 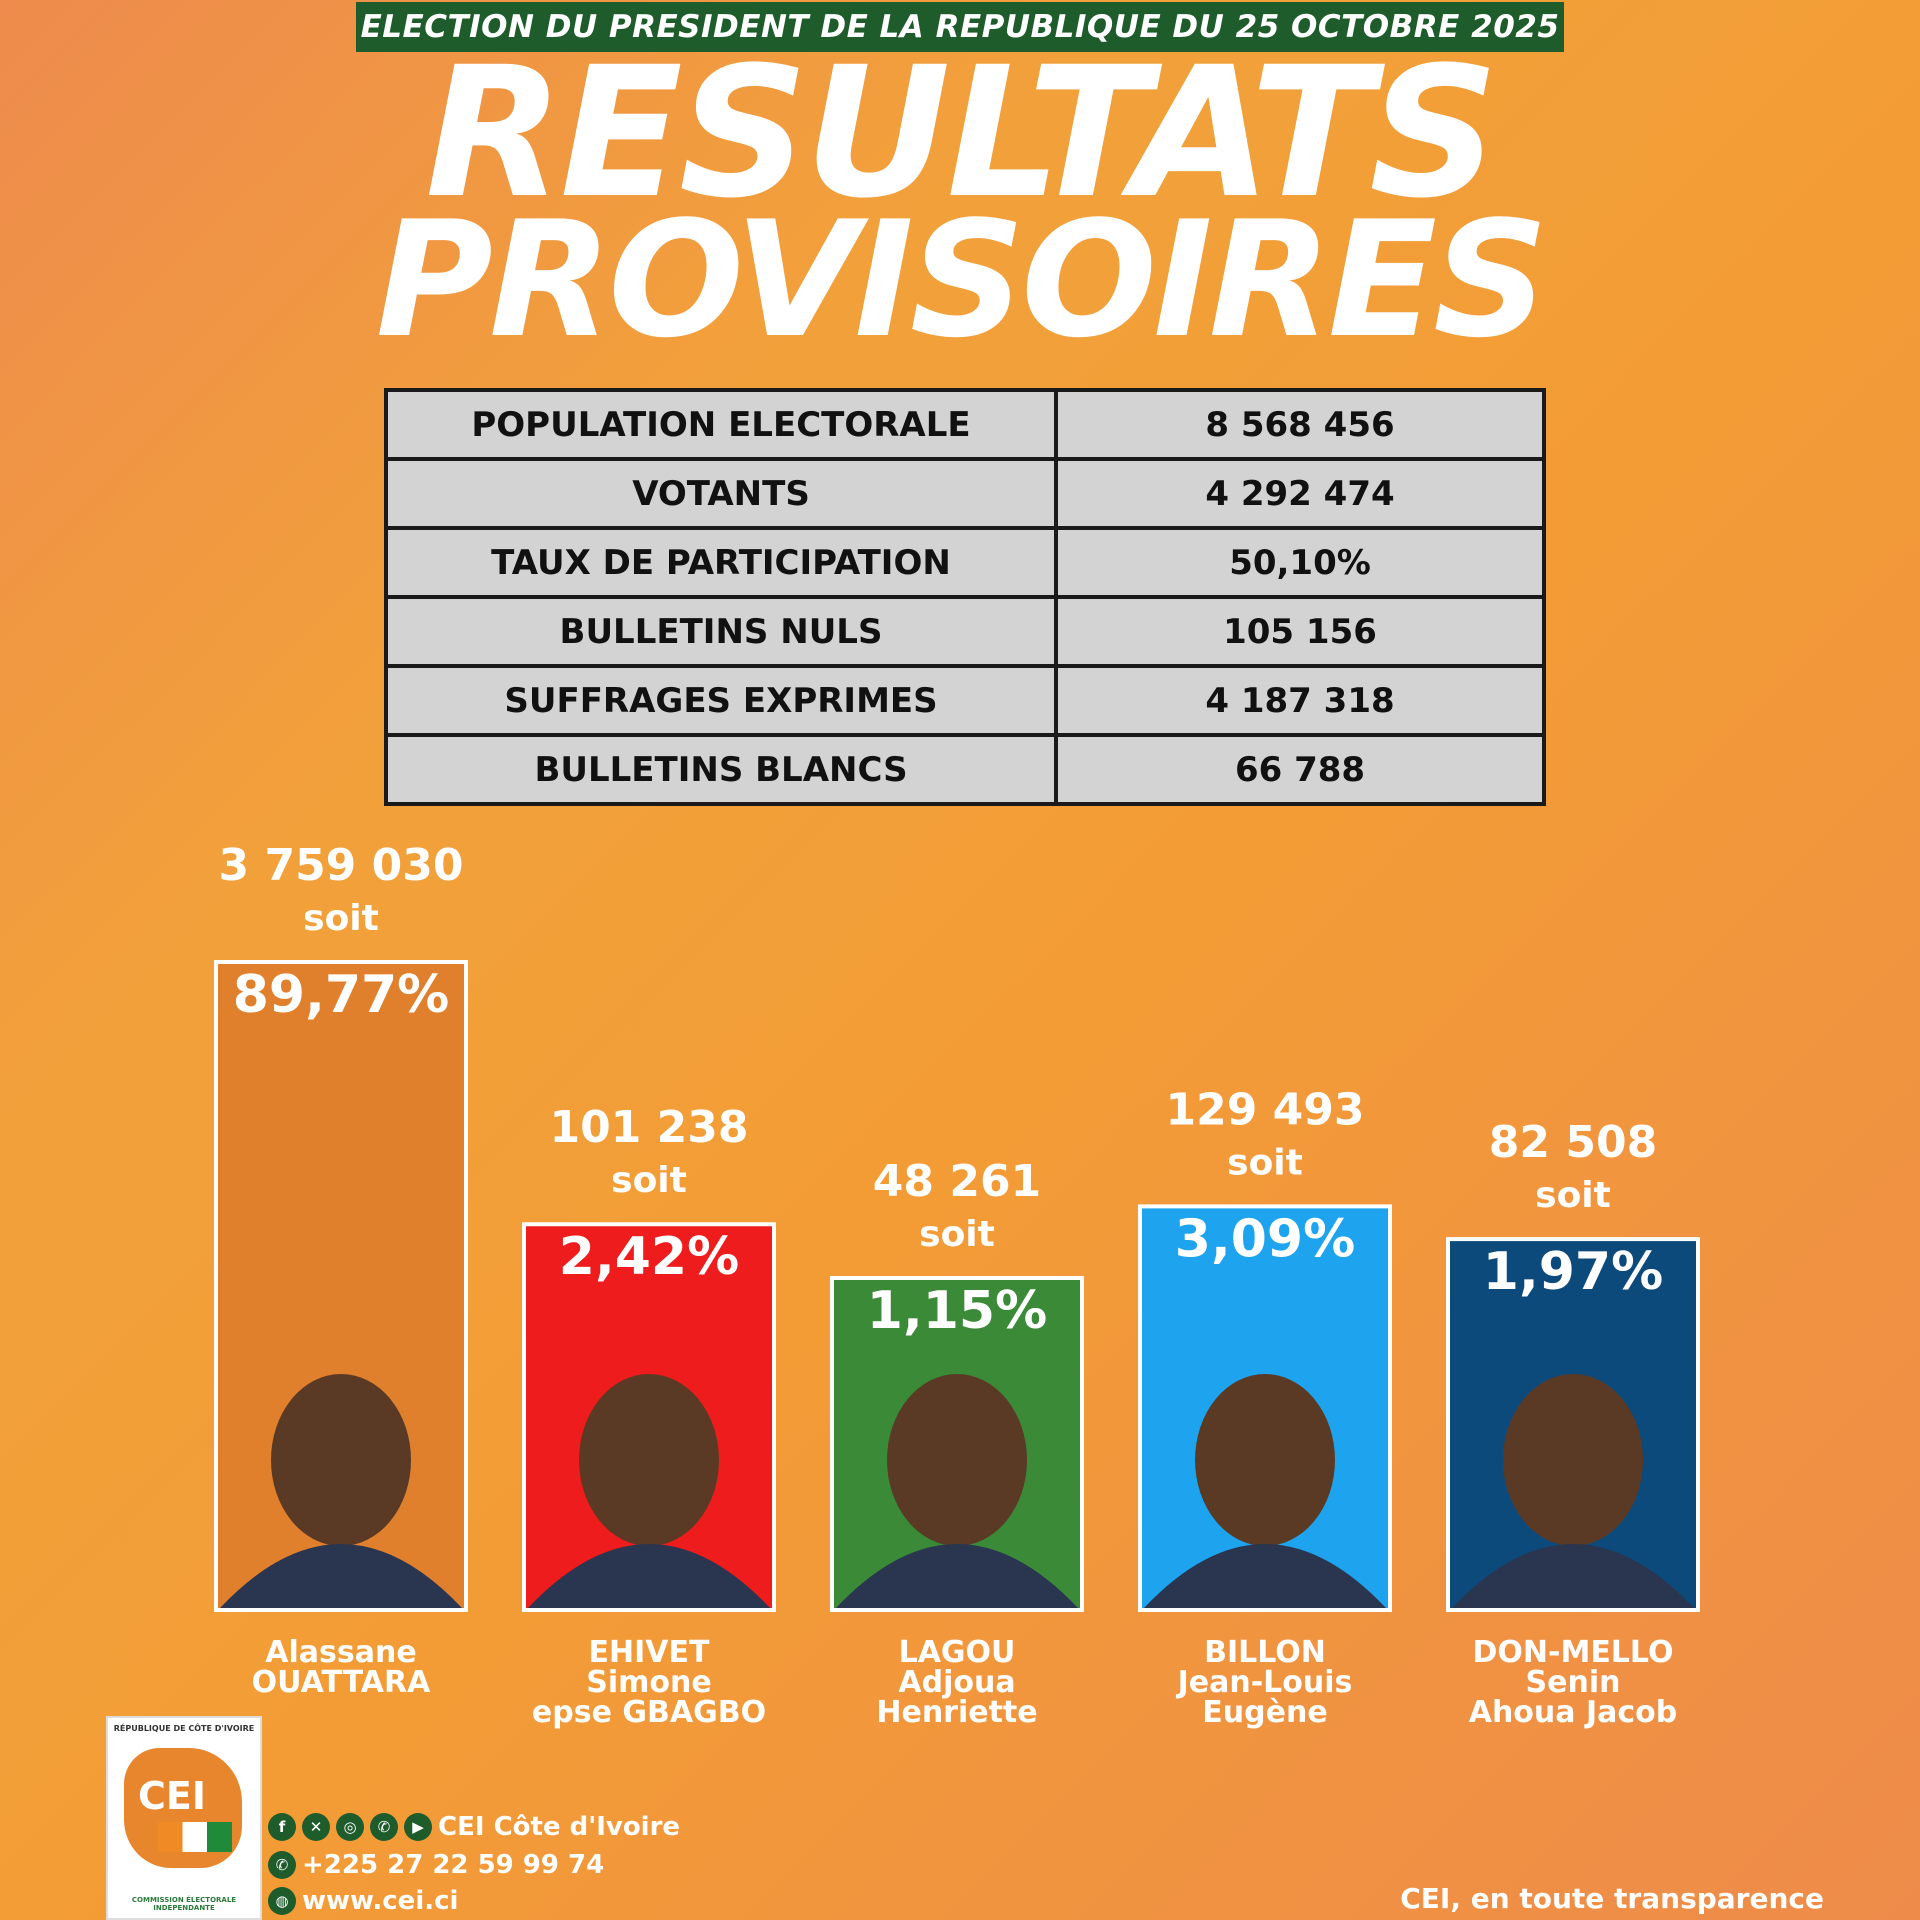 I want to click on table-row: VOTANTS 4 292 474, so click(x=965, y=493).